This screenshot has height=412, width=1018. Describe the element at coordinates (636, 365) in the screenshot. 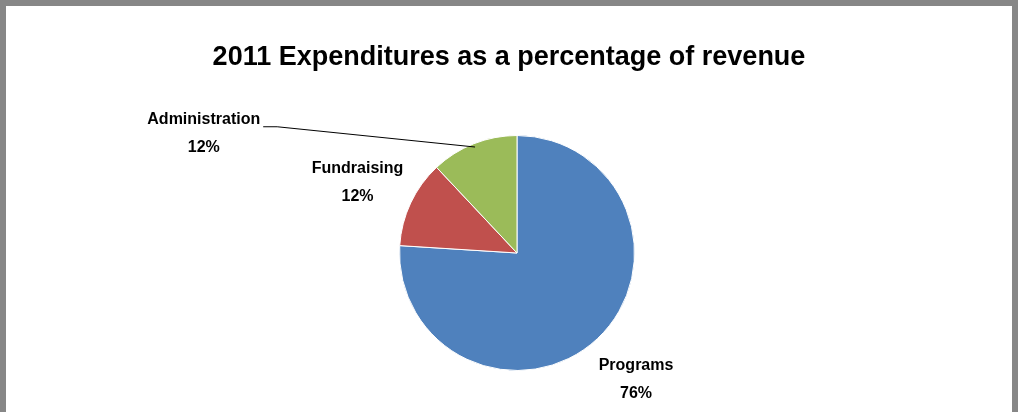

I see `slice-label: Programs` at that location.